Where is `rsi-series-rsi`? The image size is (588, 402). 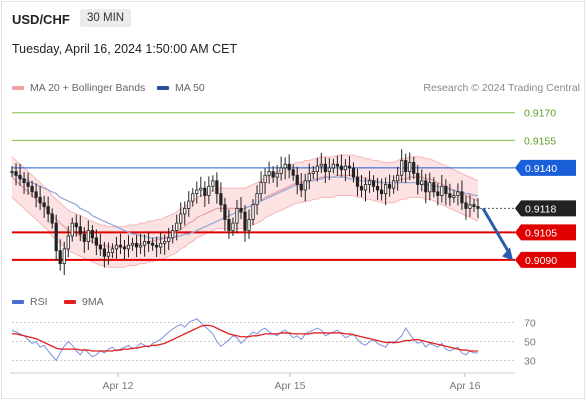
rsi-series-rsi is located at coordinates (244, 340).